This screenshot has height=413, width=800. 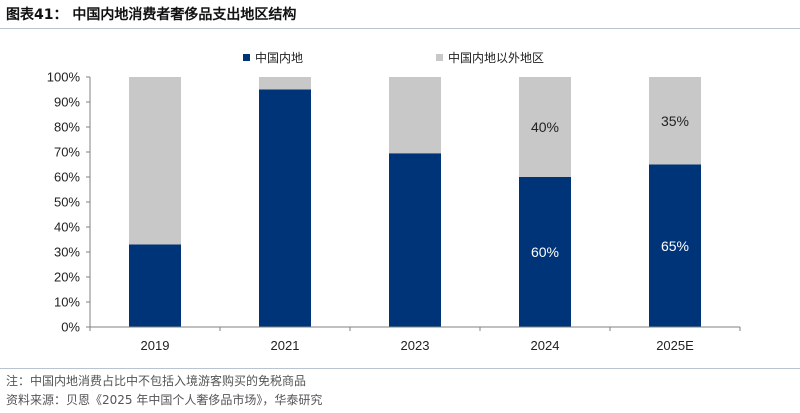 I want to click on legend-label-1: 中国内地, so click(x=279, y=57).